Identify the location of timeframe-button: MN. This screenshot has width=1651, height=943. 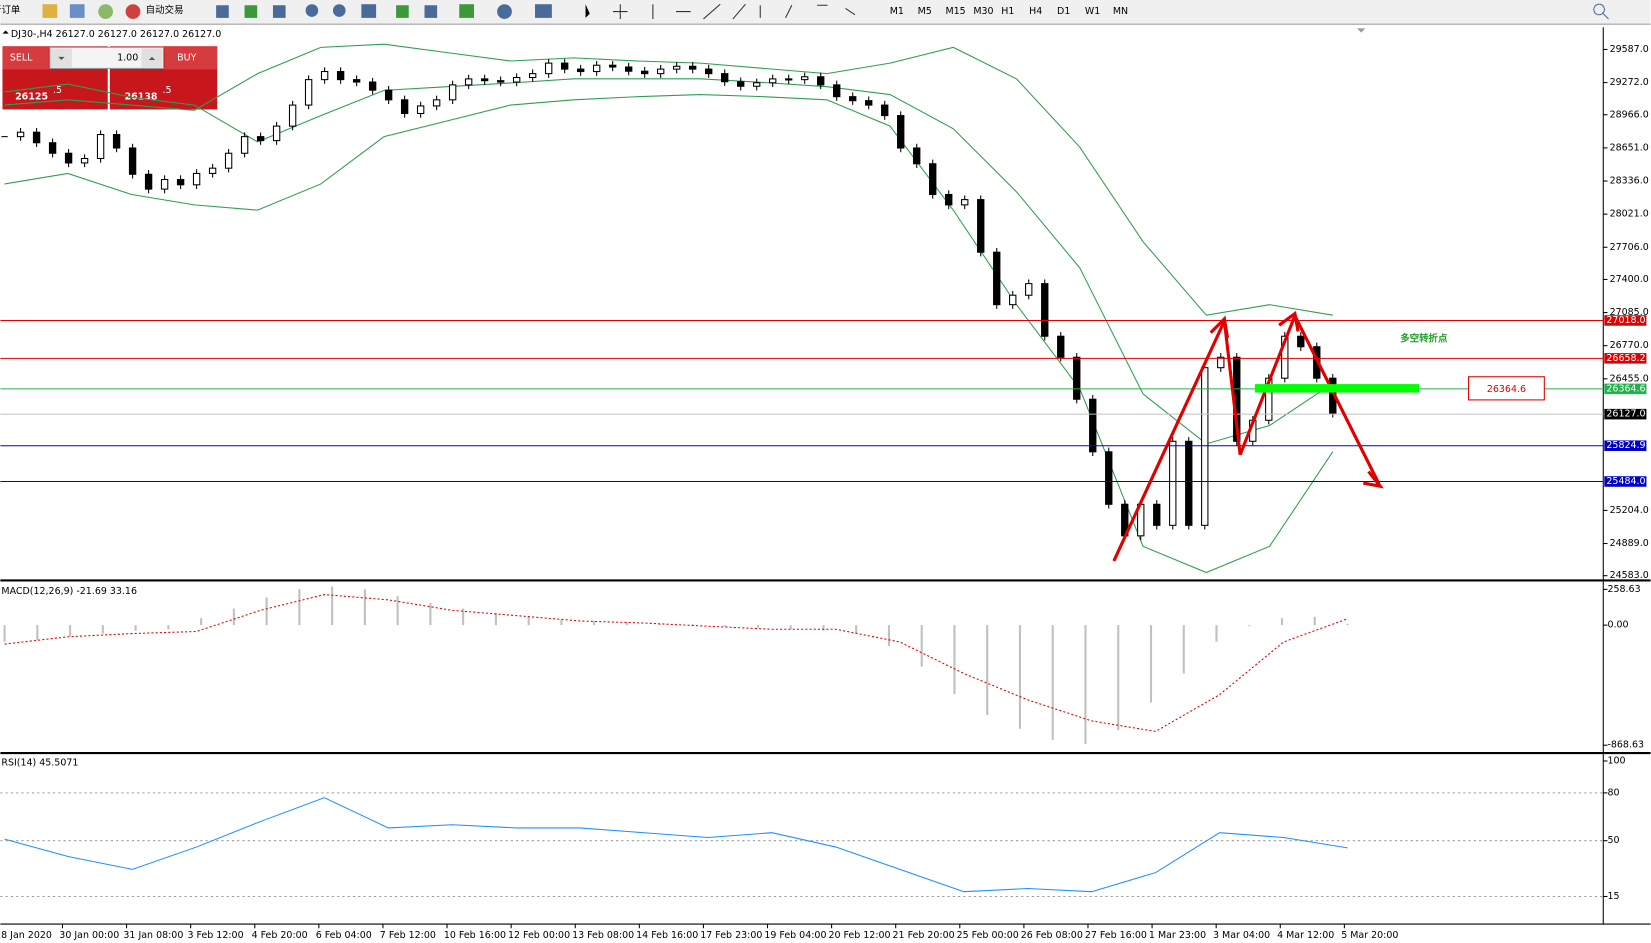
(1120, 11).